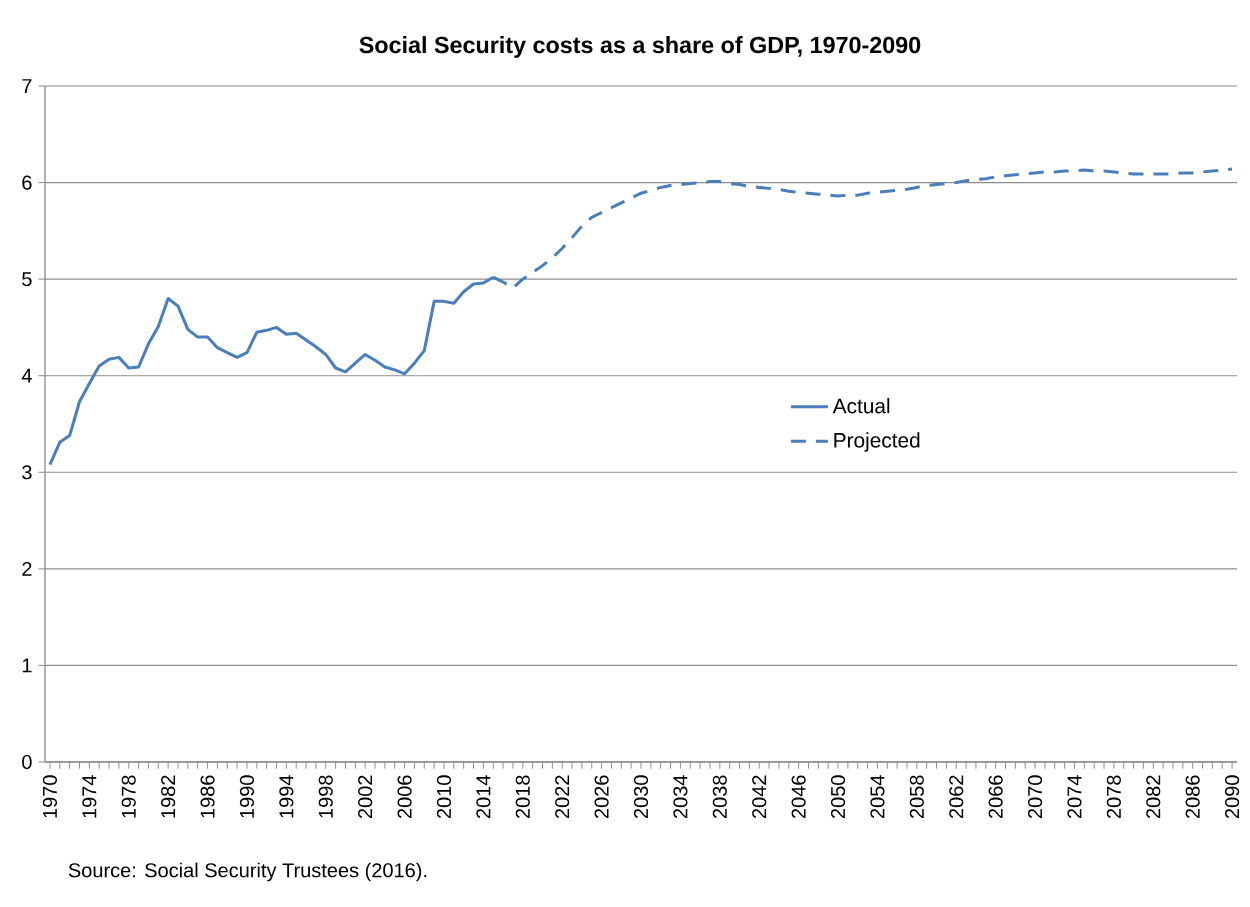 The height and width of the screenshot is (907, 1250). Describe the element at coordinates (483, 797) in the screenshot. I see `x-tick-label: 2014` at that location.